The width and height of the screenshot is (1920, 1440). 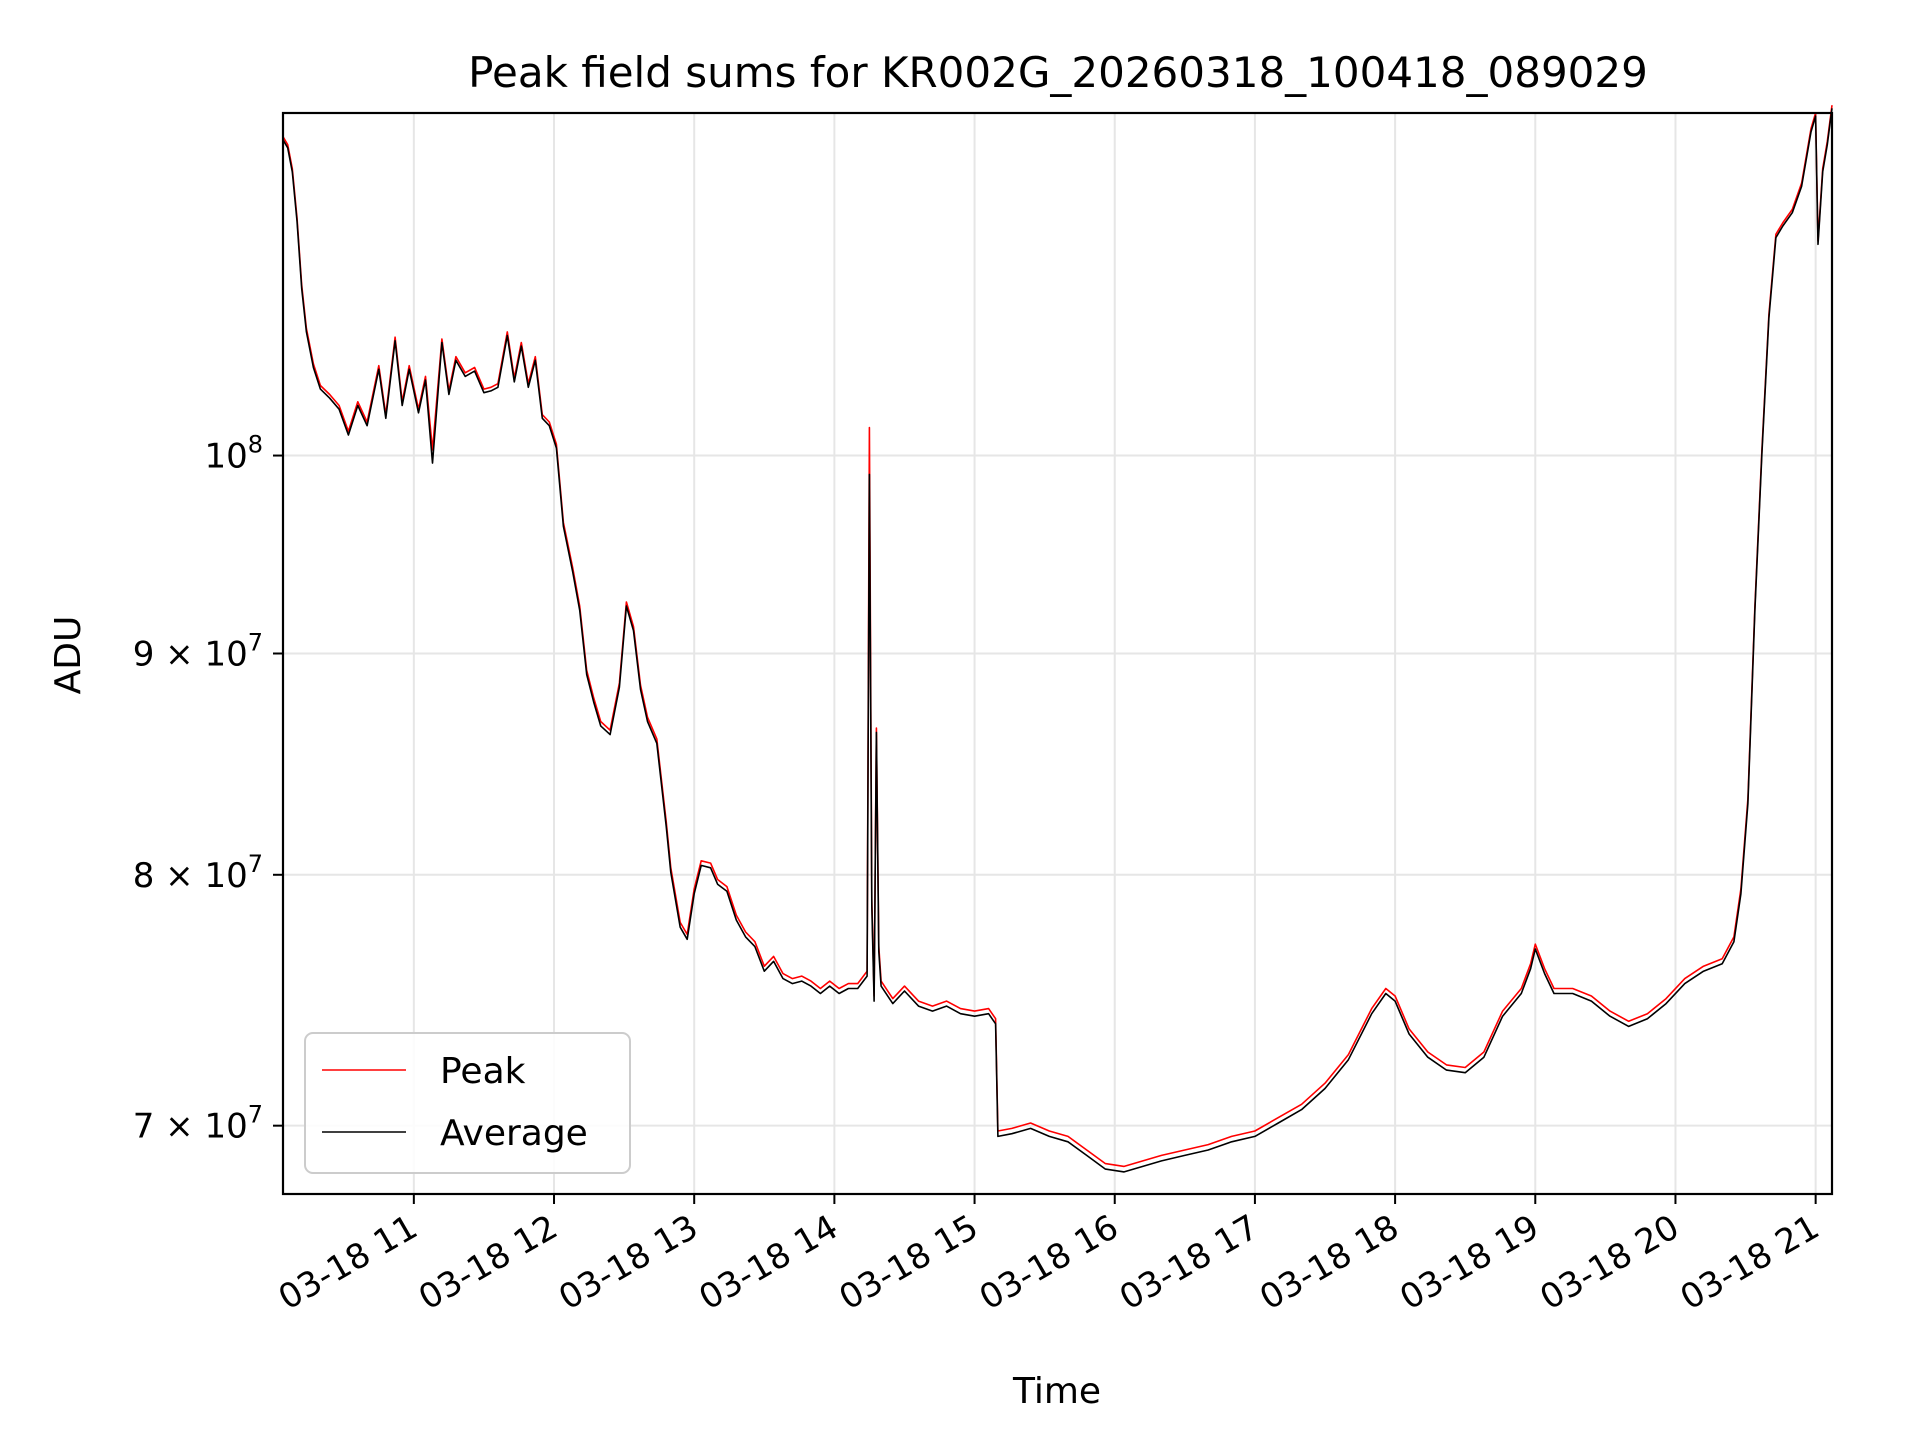 What do you see at coordinates (1056, 1391) in the screenshot?
I see `x-axis-label: Time` at bounding box center [1056, 1391].